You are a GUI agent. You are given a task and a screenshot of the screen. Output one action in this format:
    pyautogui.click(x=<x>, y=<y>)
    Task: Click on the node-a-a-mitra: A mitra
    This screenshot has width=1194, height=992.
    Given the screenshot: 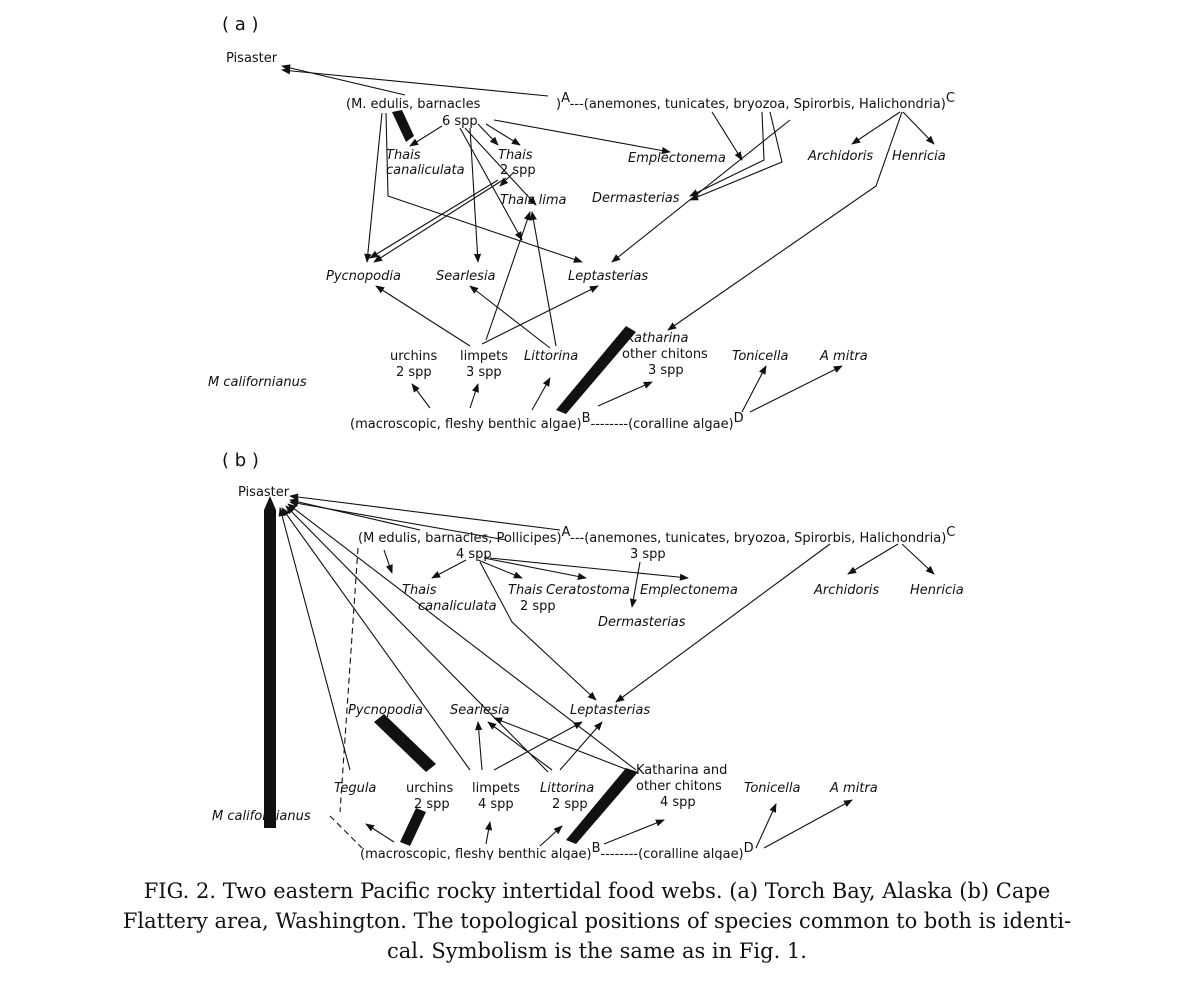 What is the action you would take?
    pyautogui.click(x=843, y=356)
    